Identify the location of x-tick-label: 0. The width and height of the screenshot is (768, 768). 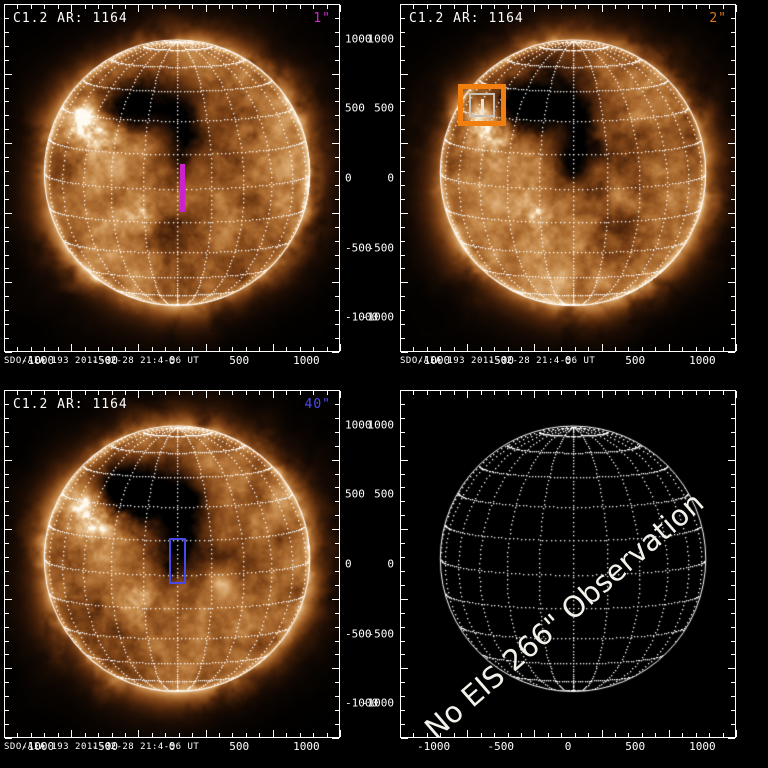
(568, 746).